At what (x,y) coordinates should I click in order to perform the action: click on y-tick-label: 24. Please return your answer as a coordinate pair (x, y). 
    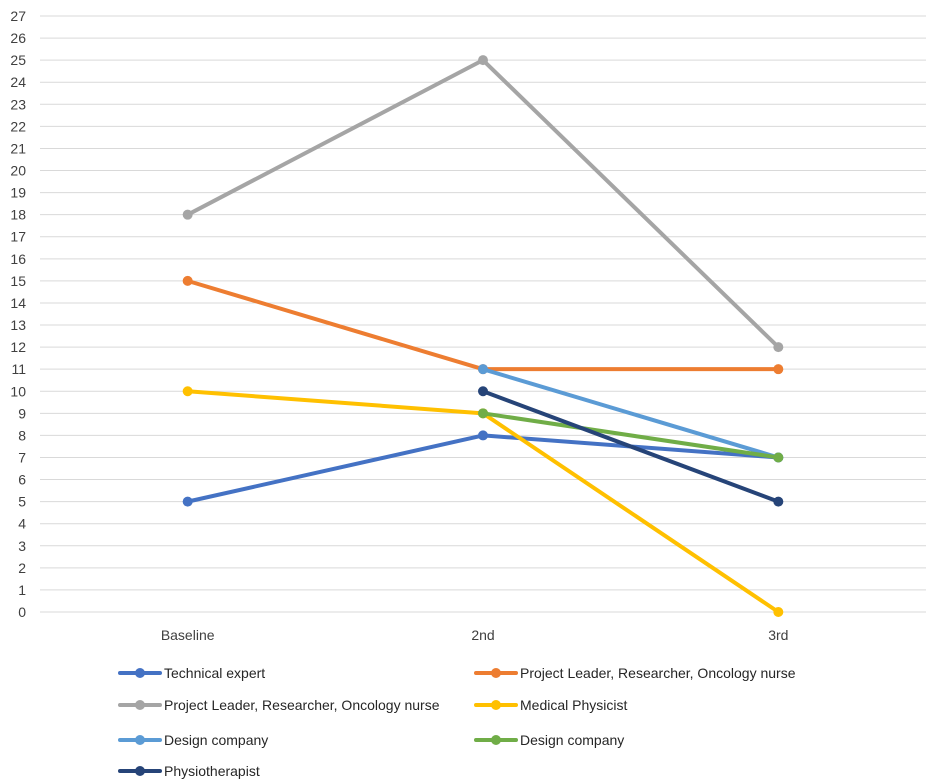
    Looking at the image, I should click on (18, 82).